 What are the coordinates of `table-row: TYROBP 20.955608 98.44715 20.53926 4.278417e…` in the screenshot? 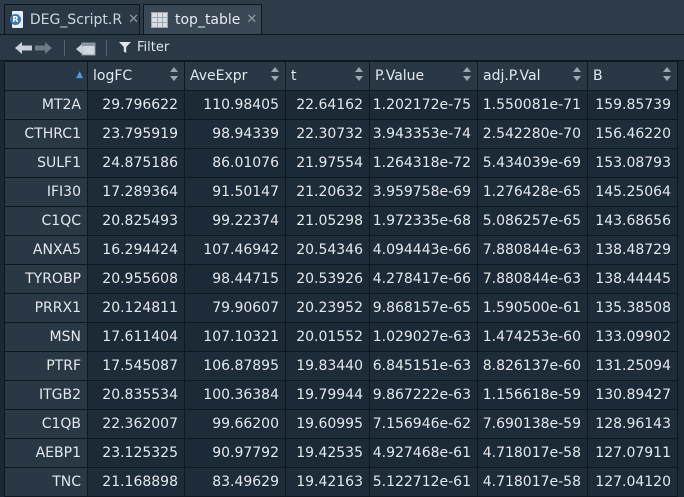 It's located at (341, 279).